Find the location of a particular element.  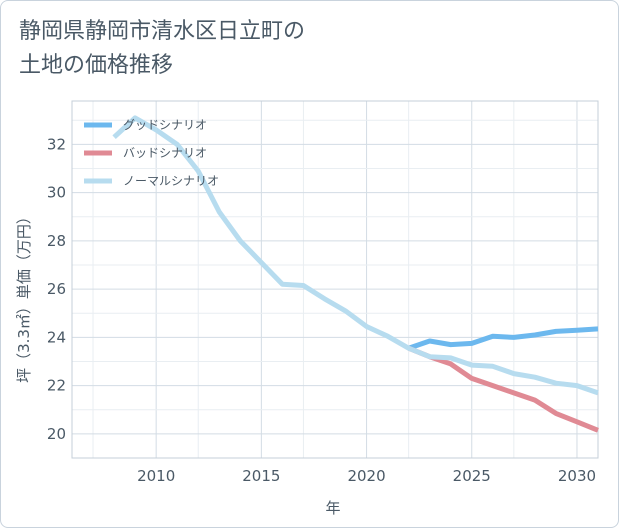

y-tick-label: 20 is located at coordinates (56, 434).